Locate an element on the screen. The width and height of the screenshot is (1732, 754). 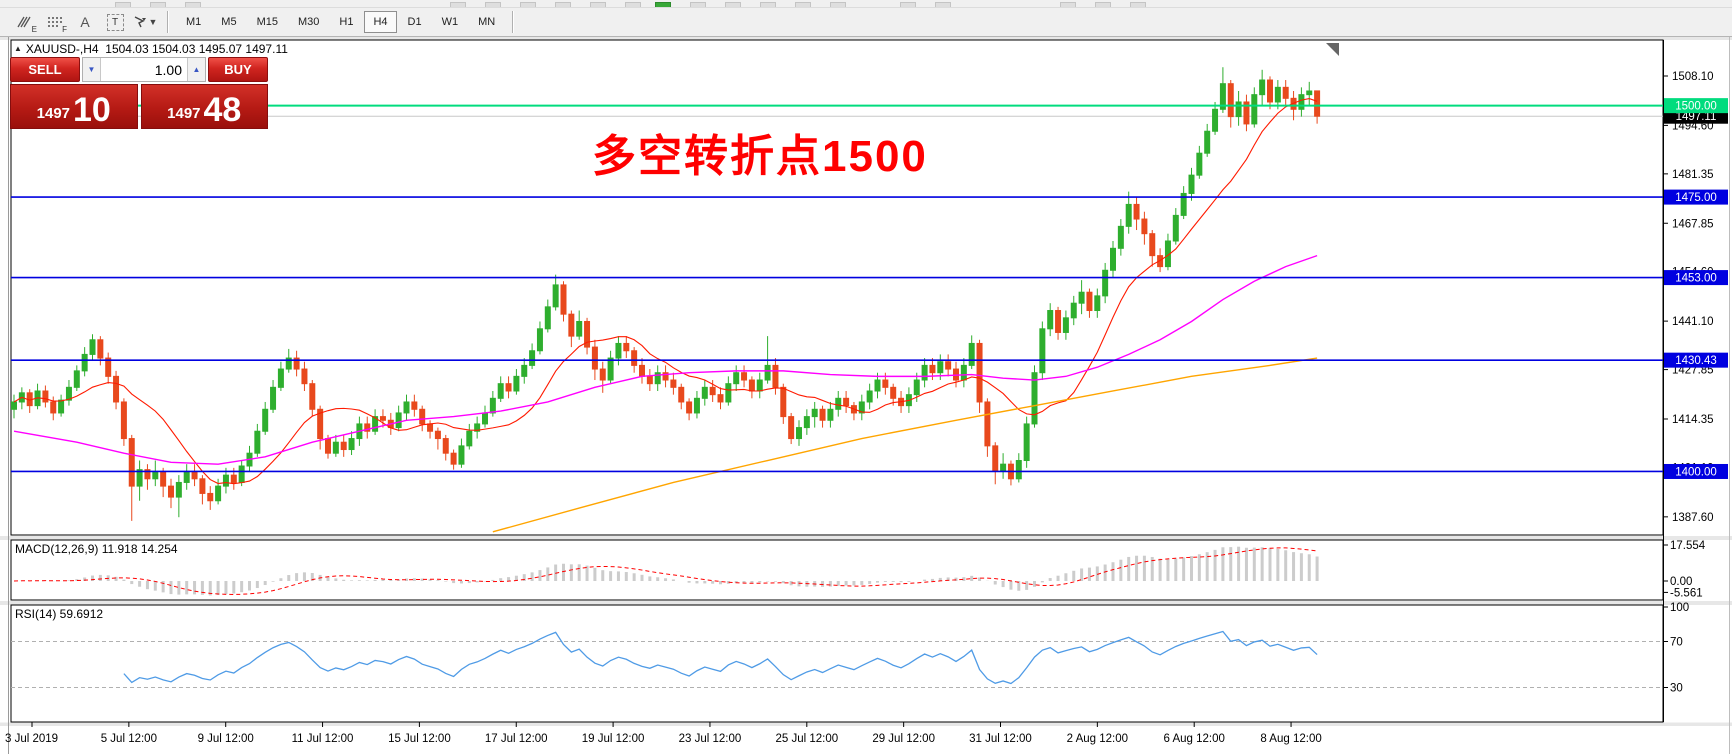
svg-text: -5.561 is located at coordinates (1686, 593).